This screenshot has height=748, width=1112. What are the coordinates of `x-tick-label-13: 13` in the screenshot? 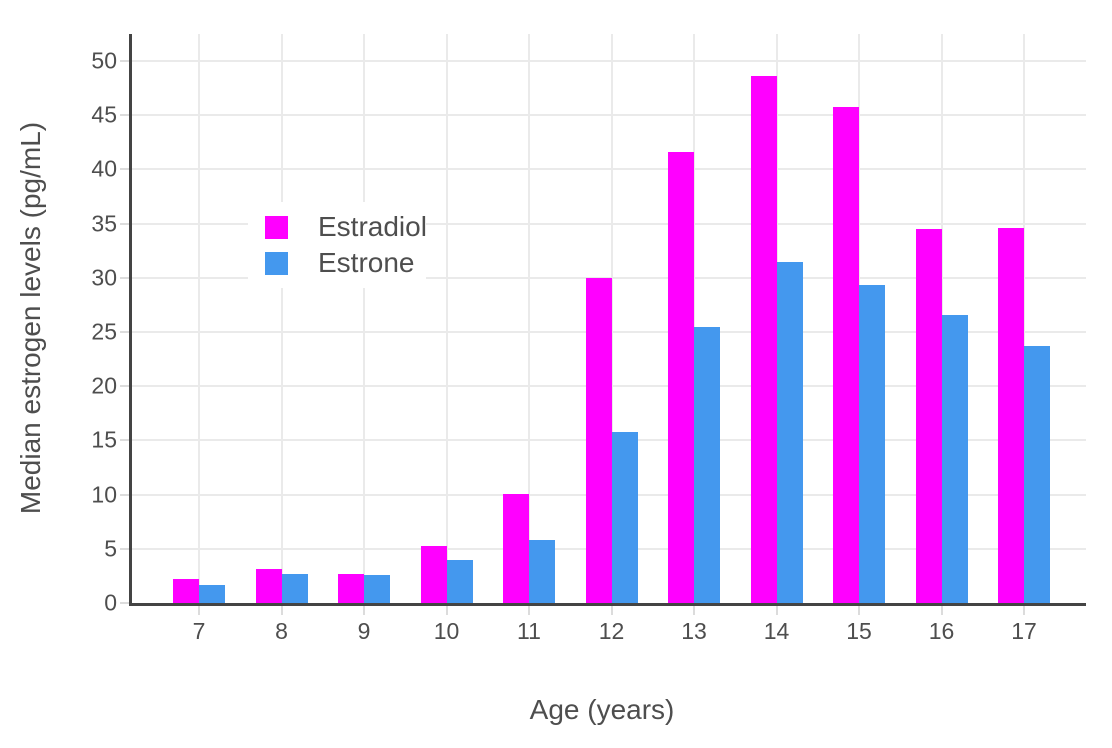 It's located at (694, 631).